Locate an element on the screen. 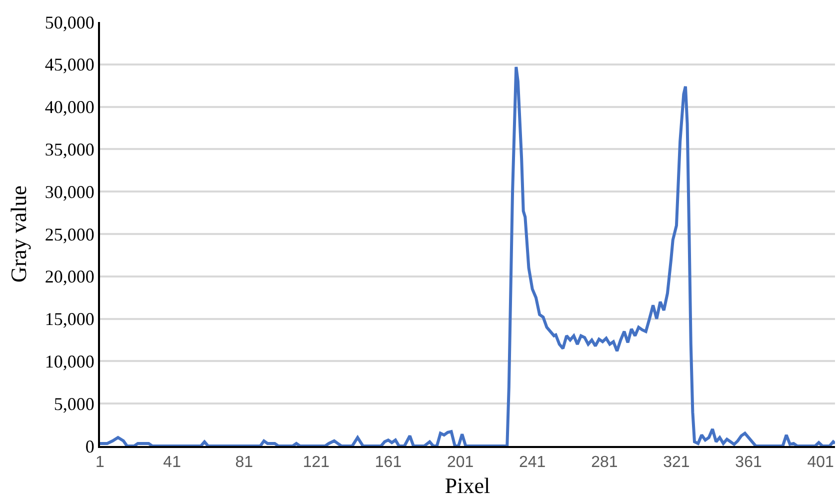 This screenshot has width=837, height=498. y-axis-title: Gray value is located at coordinates (19, 234).